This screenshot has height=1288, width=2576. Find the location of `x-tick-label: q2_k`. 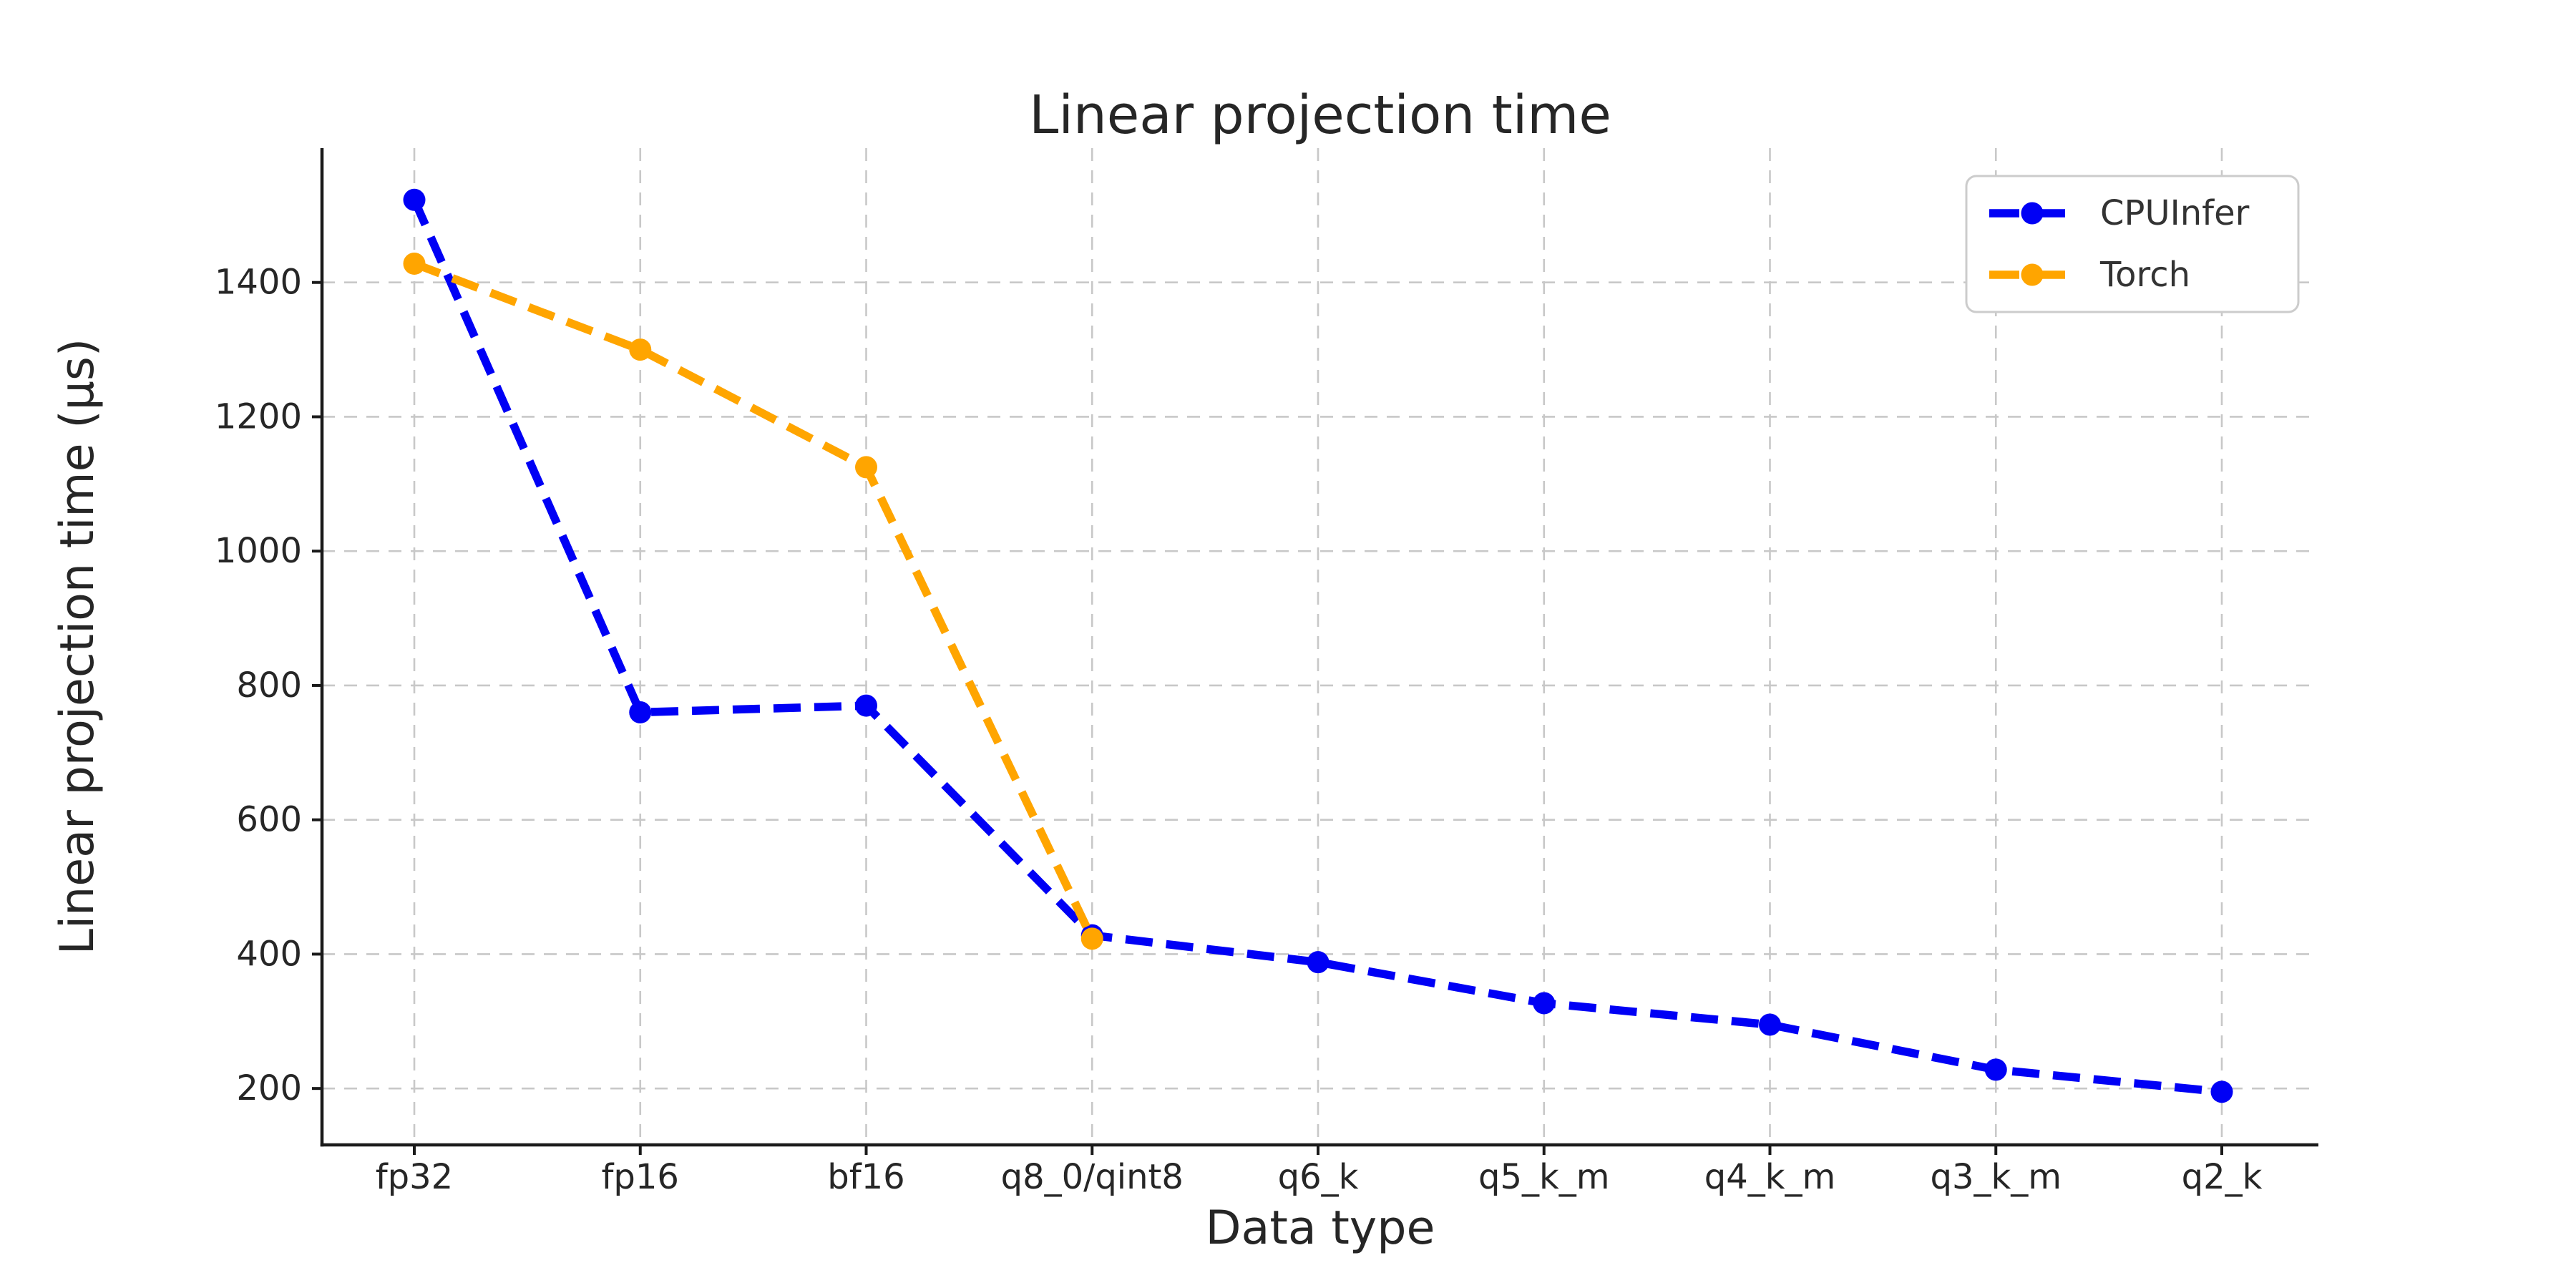

x-tick-label: q2_k is located at coordinates (2222, 1177).